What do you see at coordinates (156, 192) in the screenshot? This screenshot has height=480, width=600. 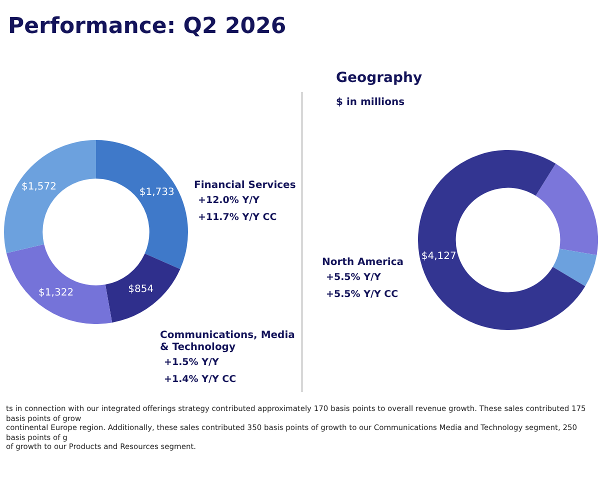 I see `data-label: $1,733` at bounding box center [156, 192].